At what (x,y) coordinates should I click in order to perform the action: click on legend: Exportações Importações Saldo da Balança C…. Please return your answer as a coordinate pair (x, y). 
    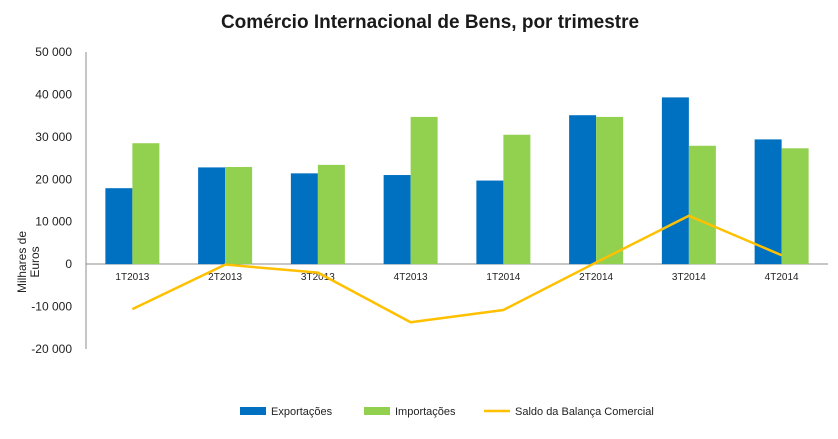
    Looking at the image, I should click on (447, 412).